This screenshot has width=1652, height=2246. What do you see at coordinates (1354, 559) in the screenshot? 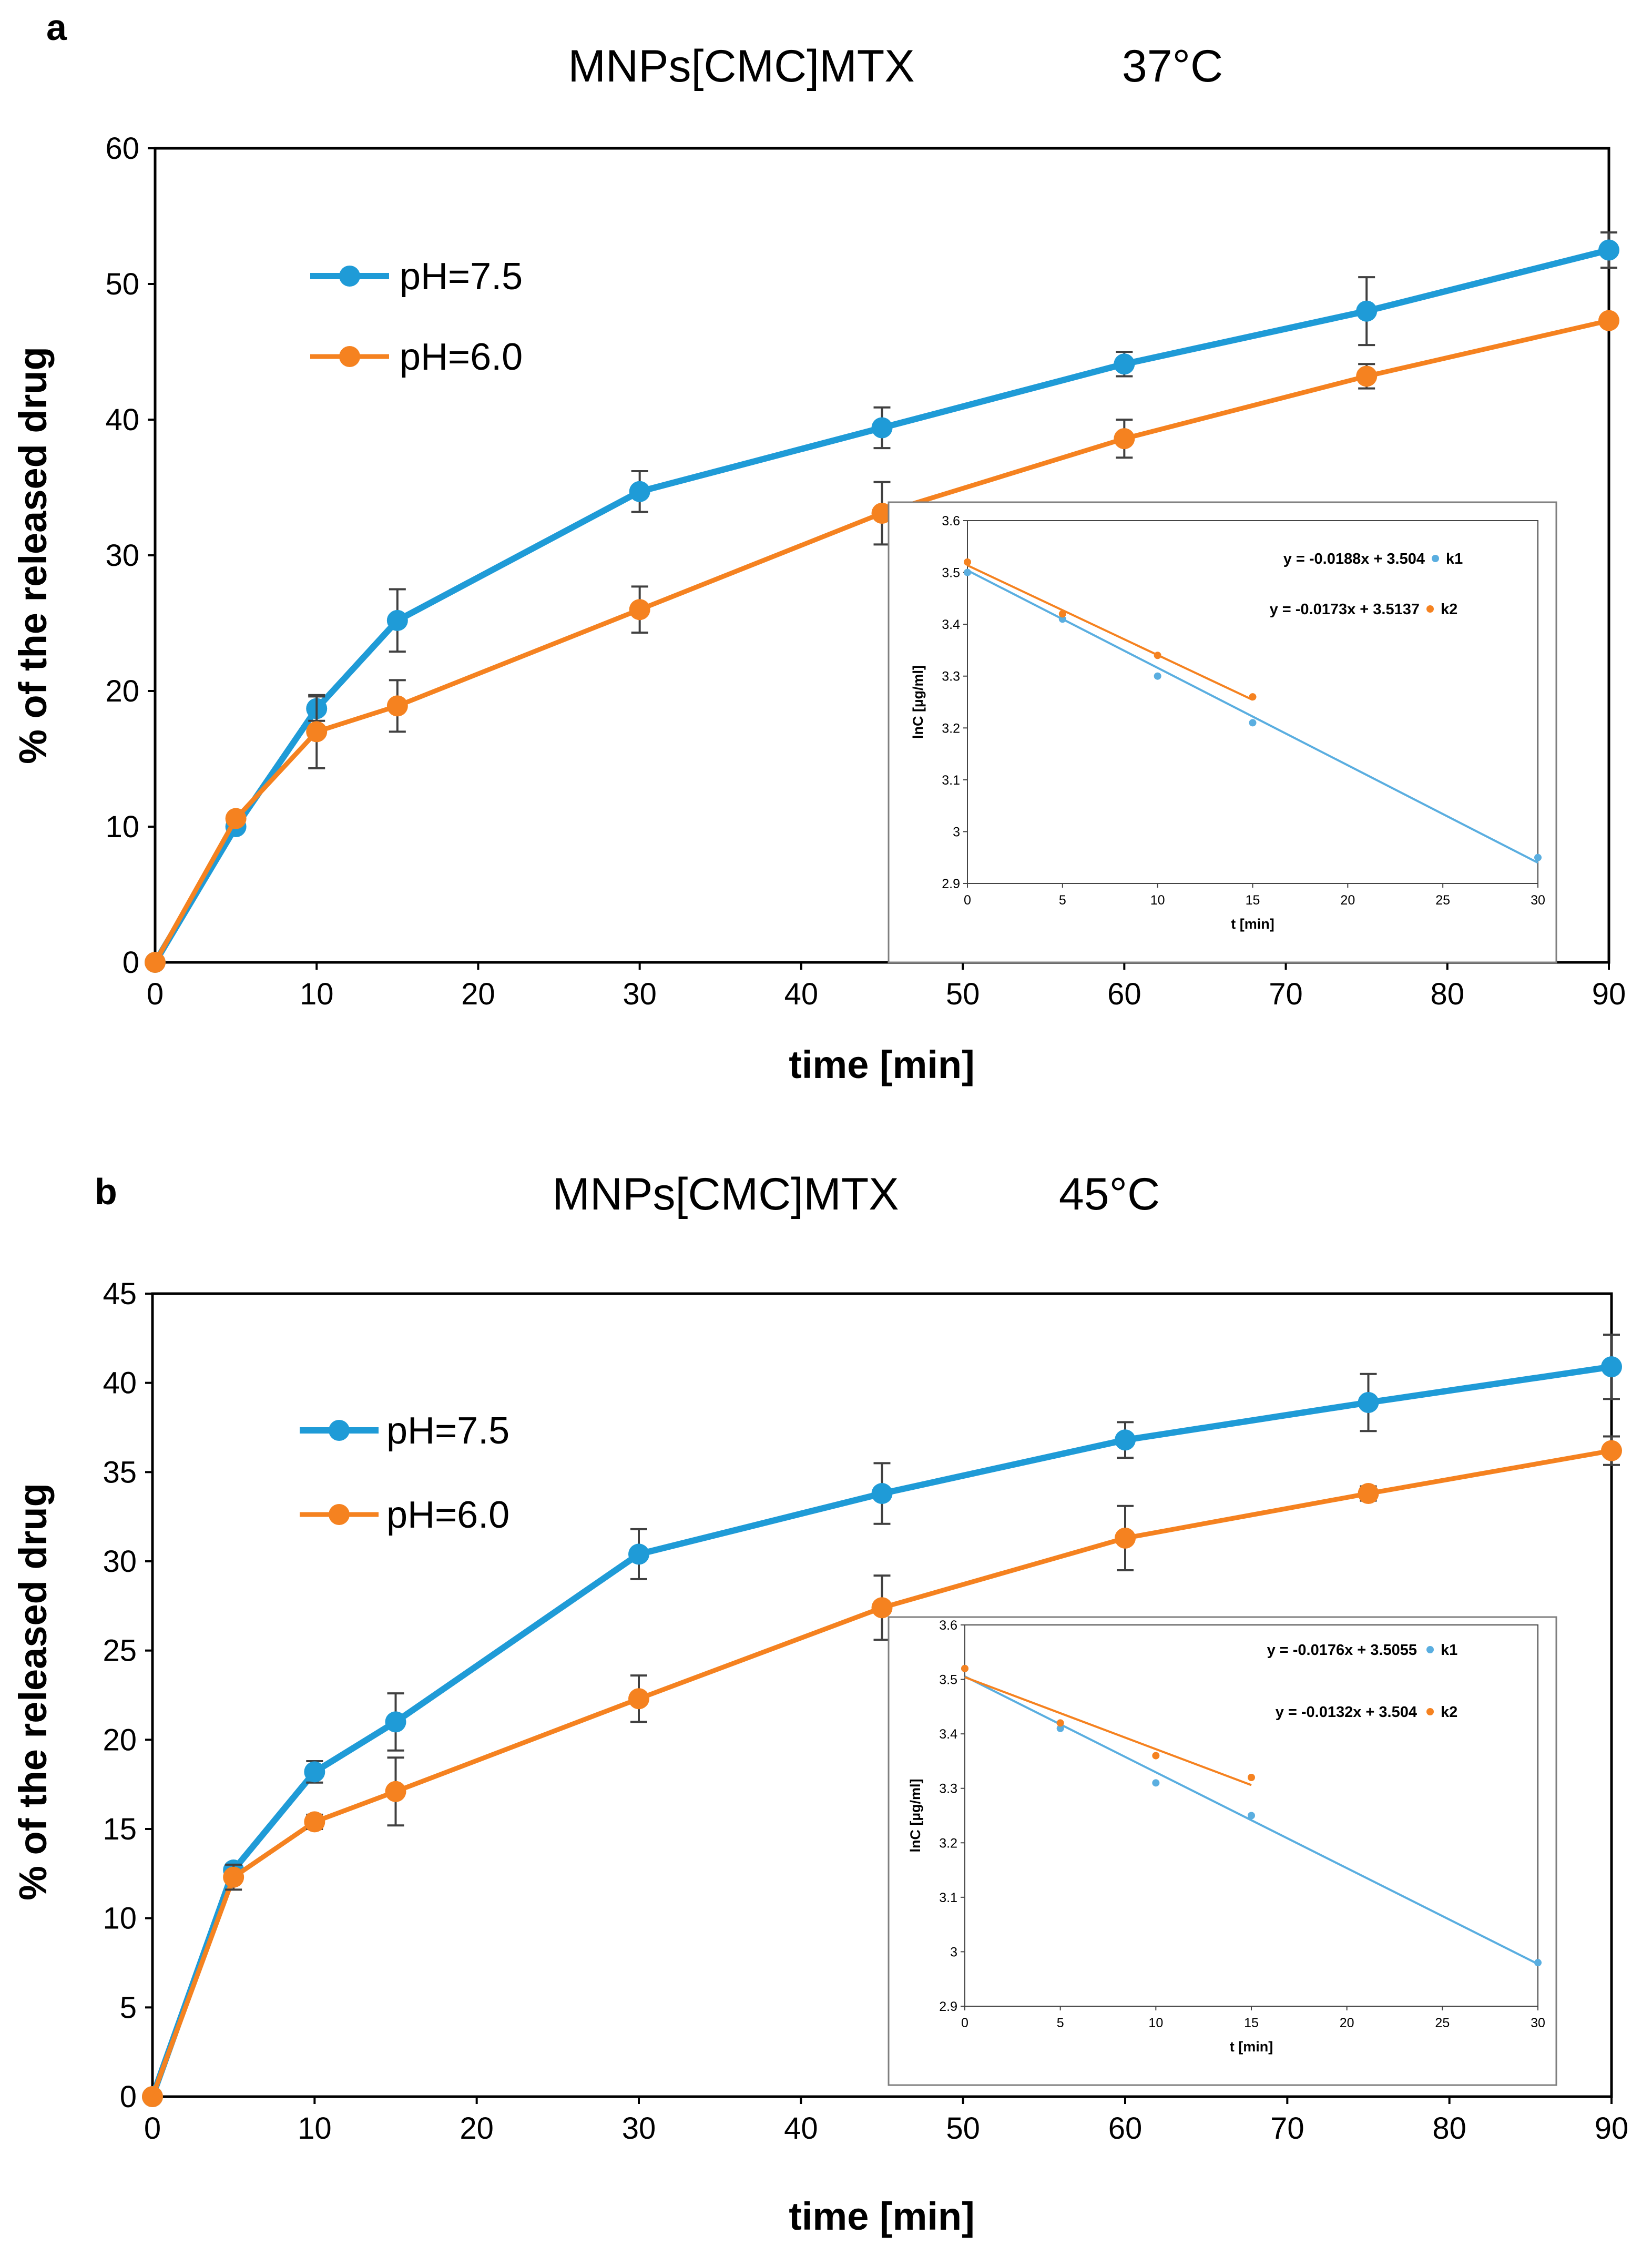
I see `trendline-equation: y = -0.0188x + 3.504` at bounding box center [1354, 559].